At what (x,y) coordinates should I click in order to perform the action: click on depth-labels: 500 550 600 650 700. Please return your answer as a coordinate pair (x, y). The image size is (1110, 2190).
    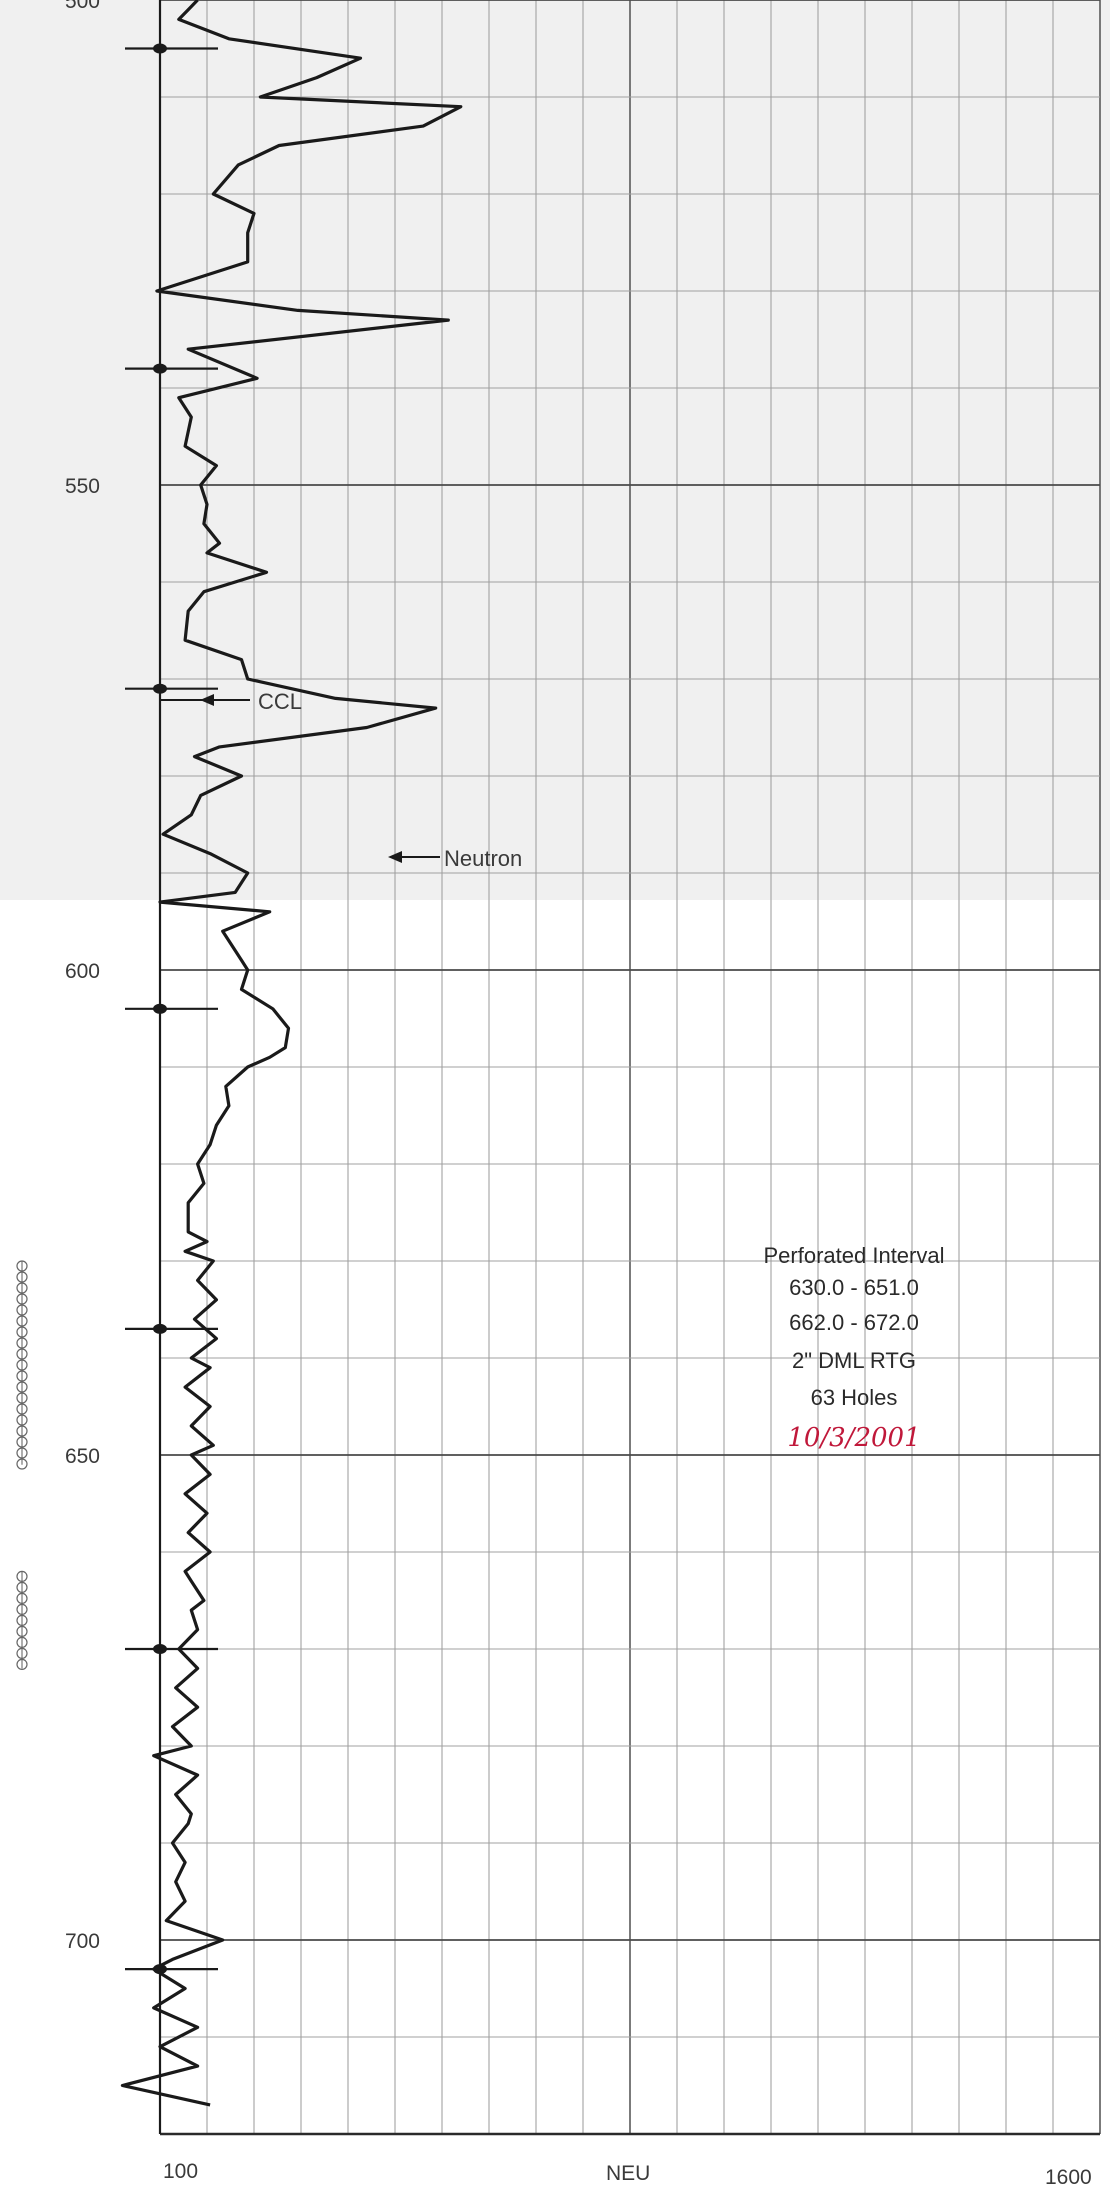
    Looking at the image, I should click on (82, 976).